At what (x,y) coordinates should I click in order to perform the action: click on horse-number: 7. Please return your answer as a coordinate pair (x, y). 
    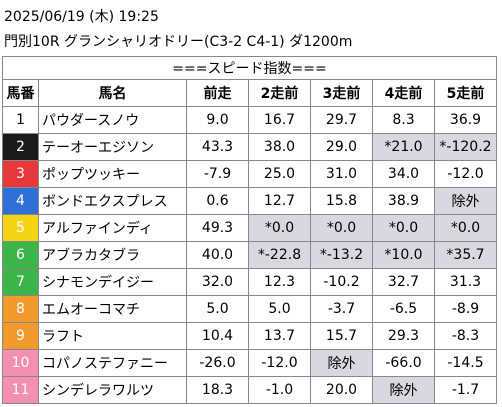
    Looking at the image, I should click on (20, 282).